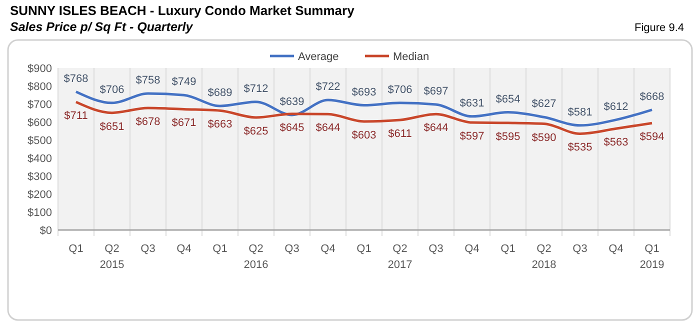 Image resolution: width=700 pixels, height=326 pixels. I want to click on y-tick-label: $600, so click(40, 123).